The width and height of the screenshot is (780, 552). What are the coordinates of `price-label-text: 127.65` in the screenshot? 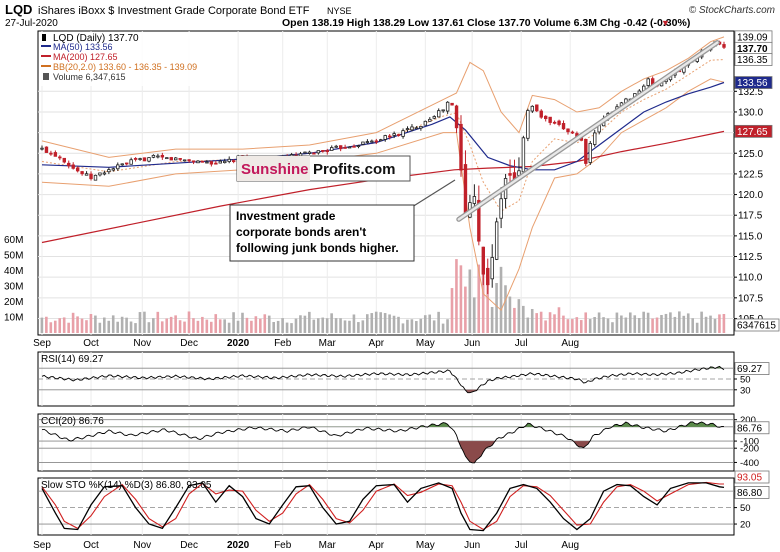 It's located at (752, 132).